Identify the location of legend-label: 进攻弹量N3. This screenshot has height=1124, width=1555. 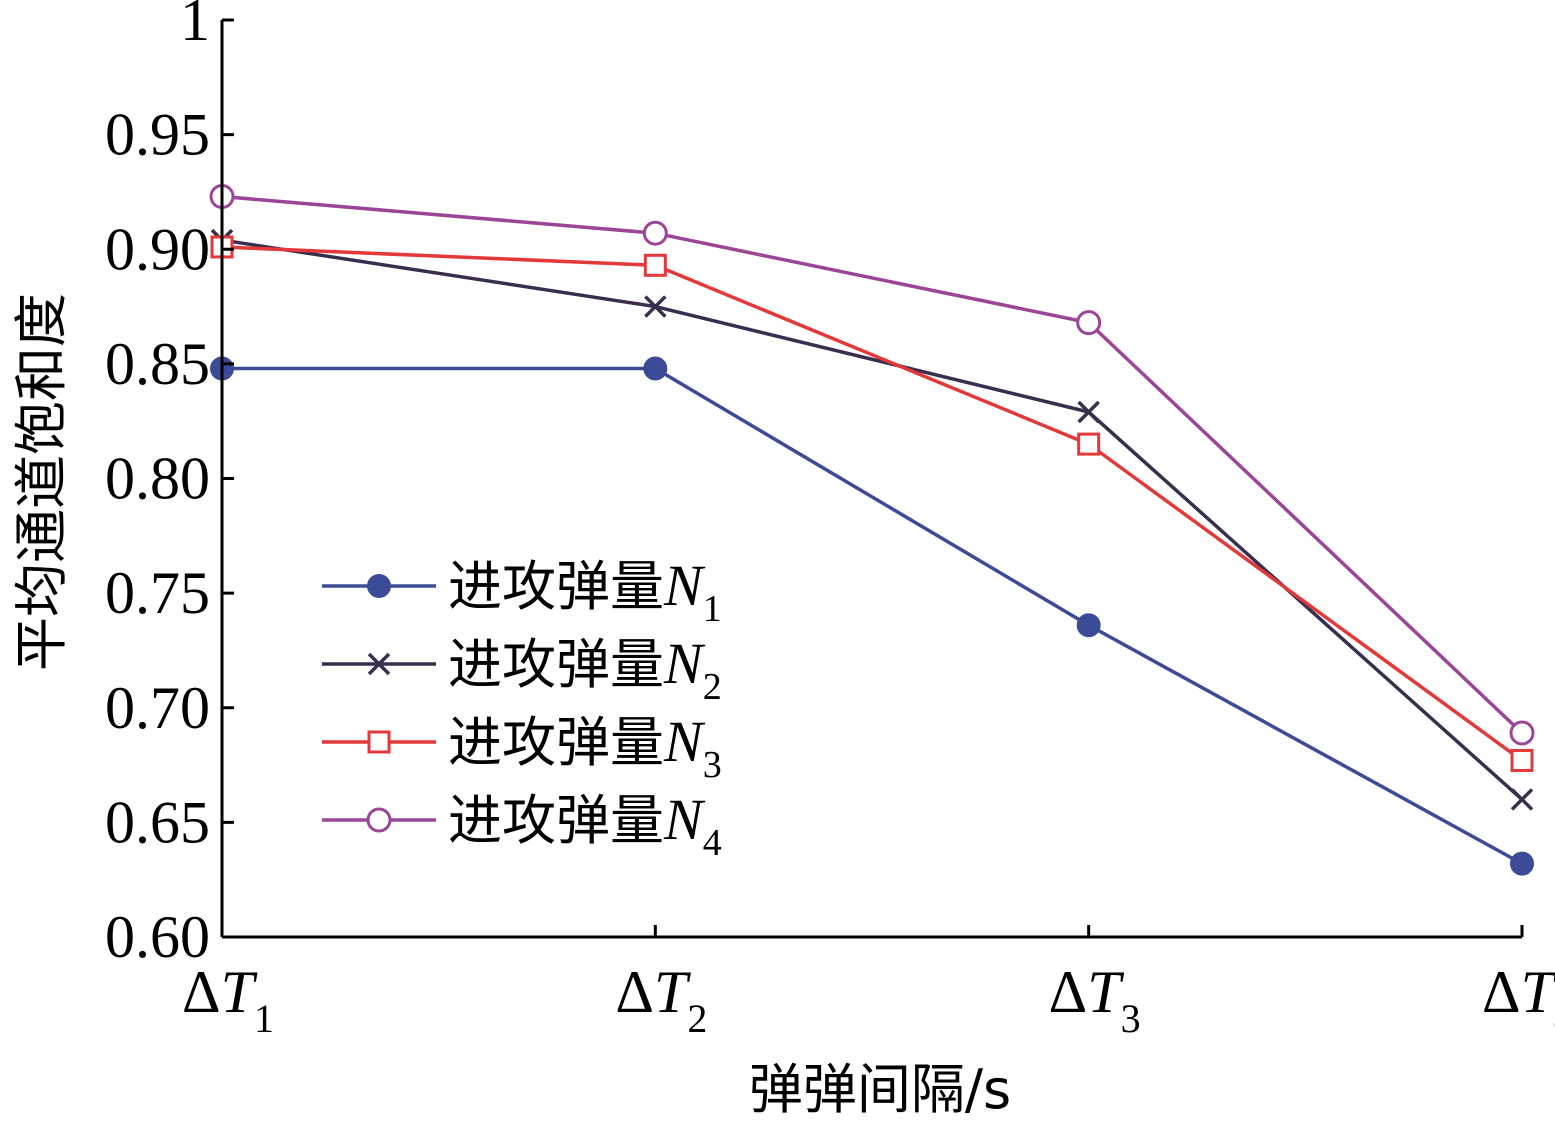
(585, 747).